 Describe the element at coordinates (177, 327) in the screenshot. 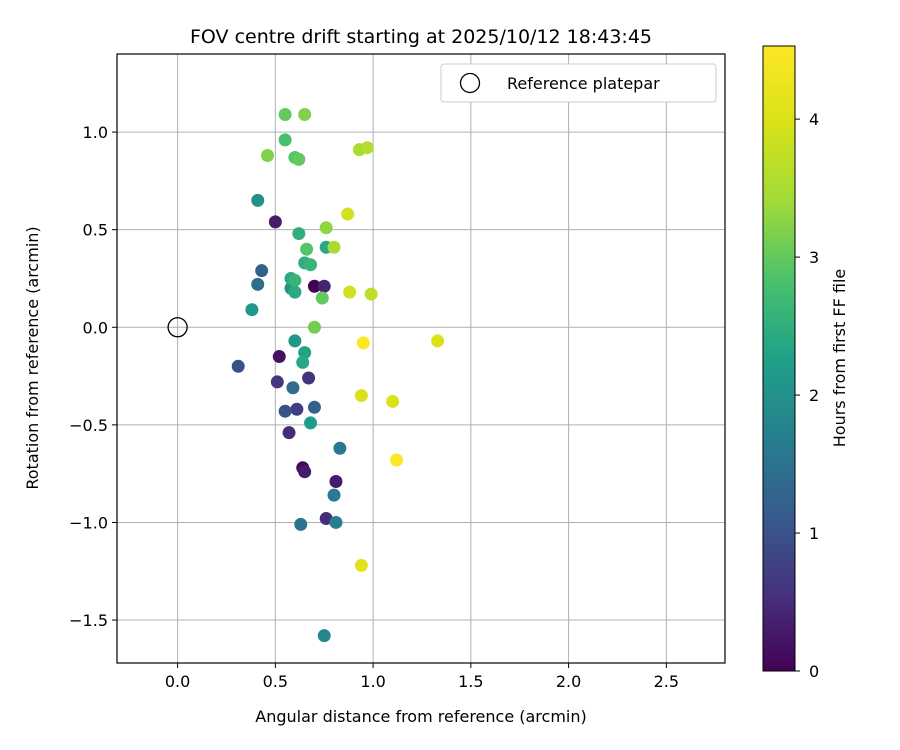

I see `reference-platepar-marker` at that location.